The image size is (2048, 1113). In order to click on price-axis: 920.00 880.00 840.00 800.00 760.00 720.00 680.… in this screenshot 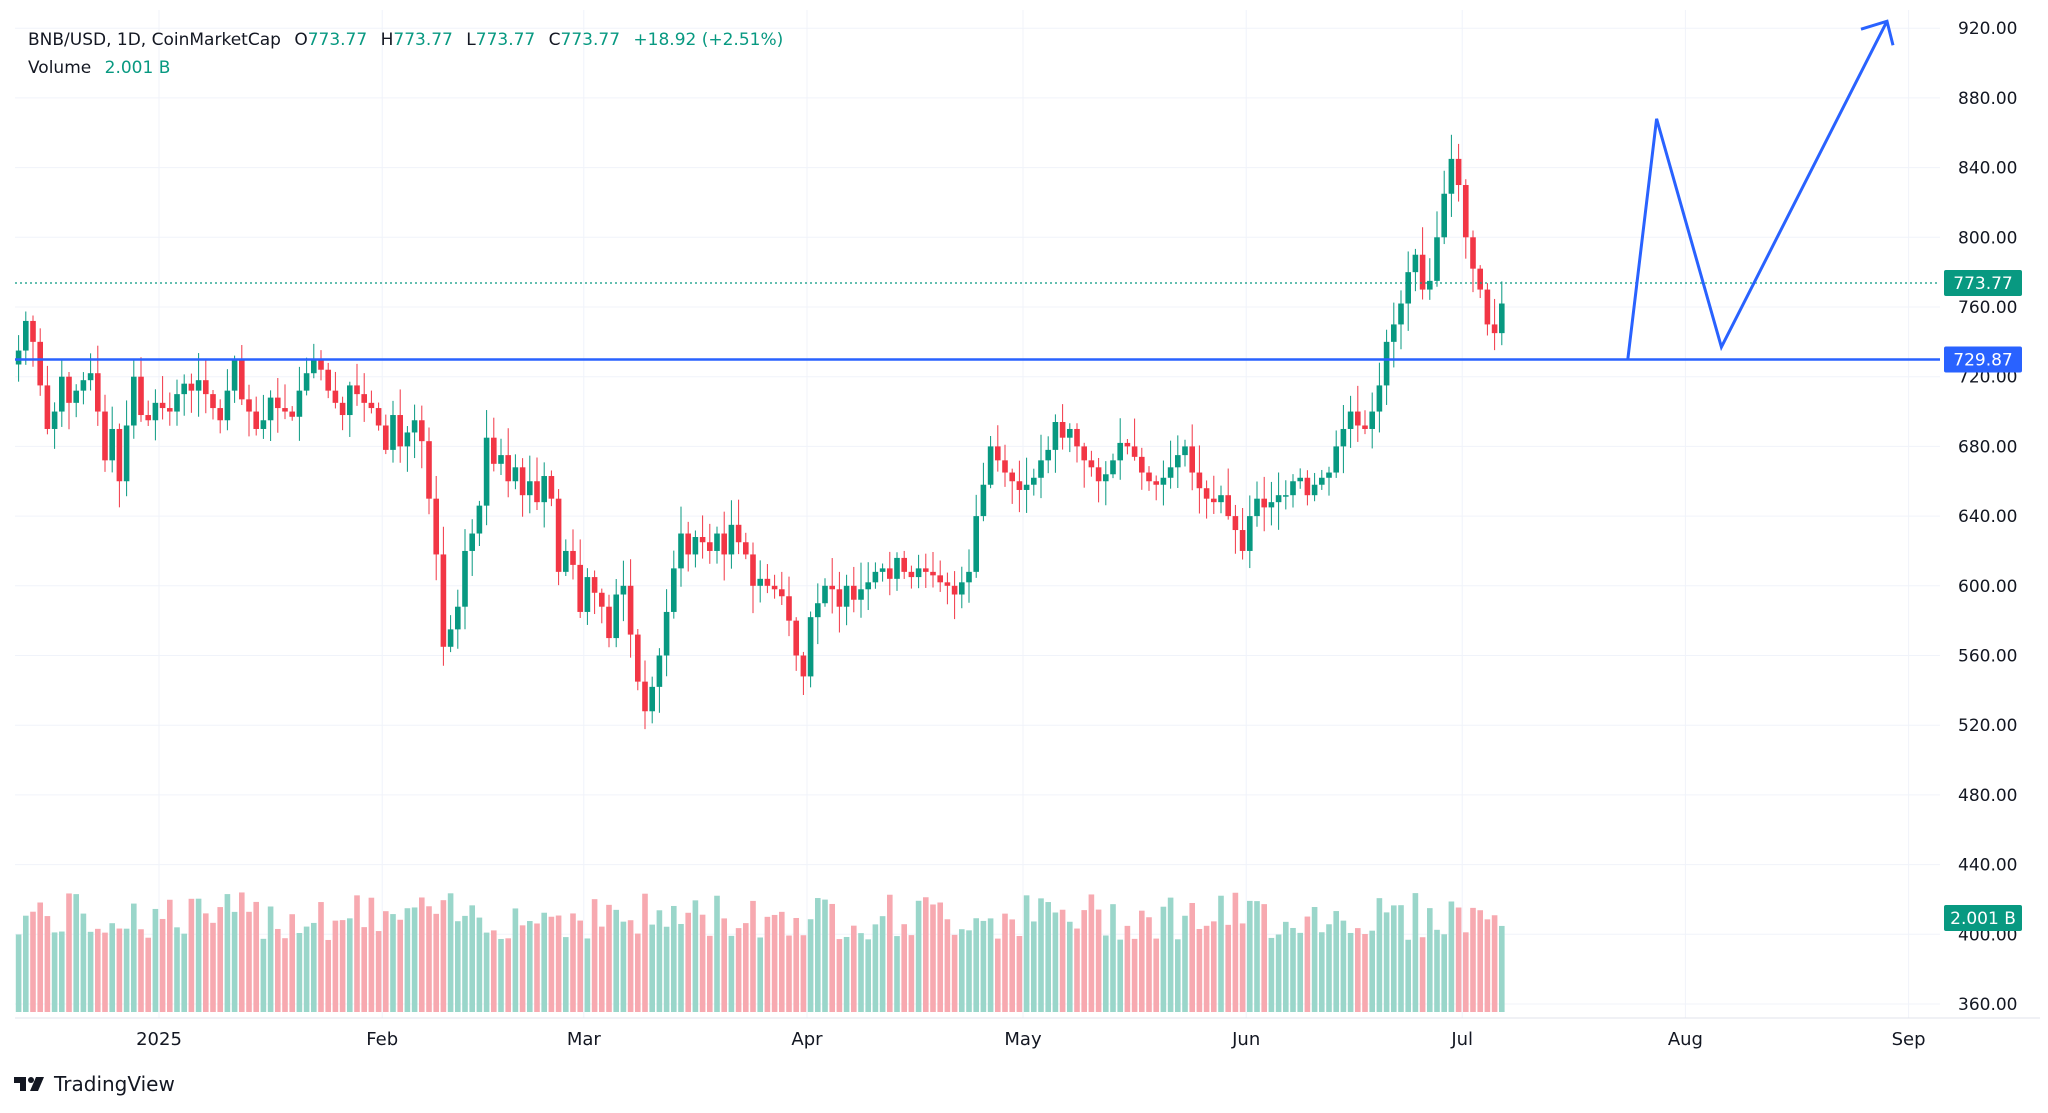, I will do `click(1983, 517)`.